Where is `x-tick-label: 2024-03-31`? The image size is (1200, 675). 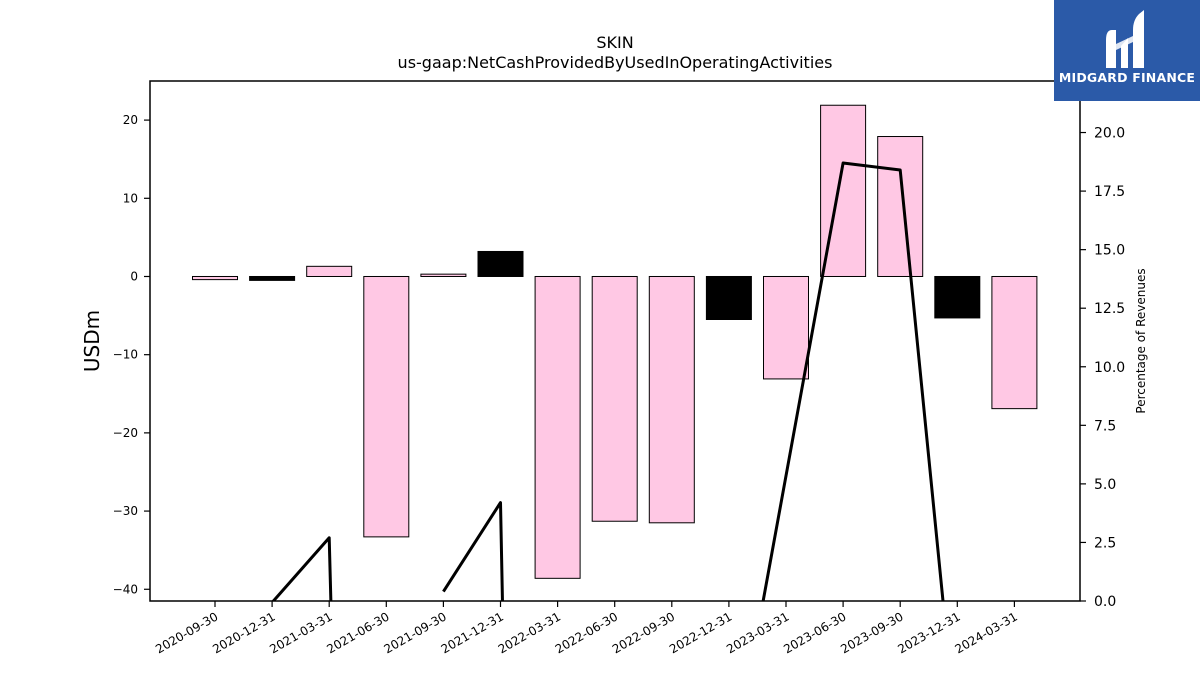 x-tick-label: 2024-03-31 is located at coordinates (985, 632).